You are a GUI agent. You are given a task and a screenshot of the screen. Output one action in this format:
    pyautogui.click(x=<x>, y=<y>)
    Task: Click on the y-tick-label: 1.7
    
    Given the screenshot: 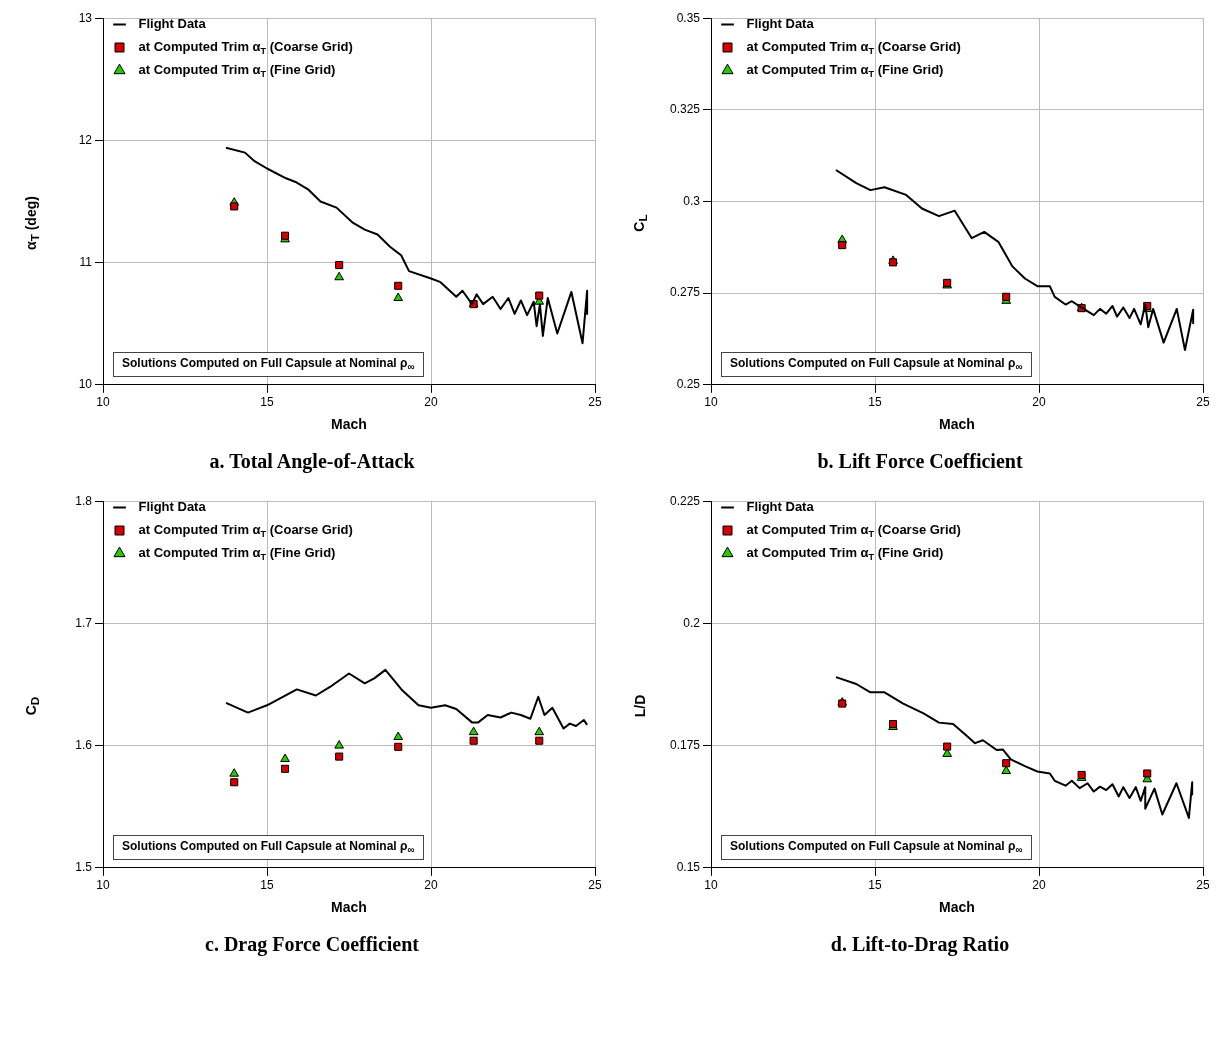 What is the action you would take?
    pyautogui.click(x=84, y=622)
    